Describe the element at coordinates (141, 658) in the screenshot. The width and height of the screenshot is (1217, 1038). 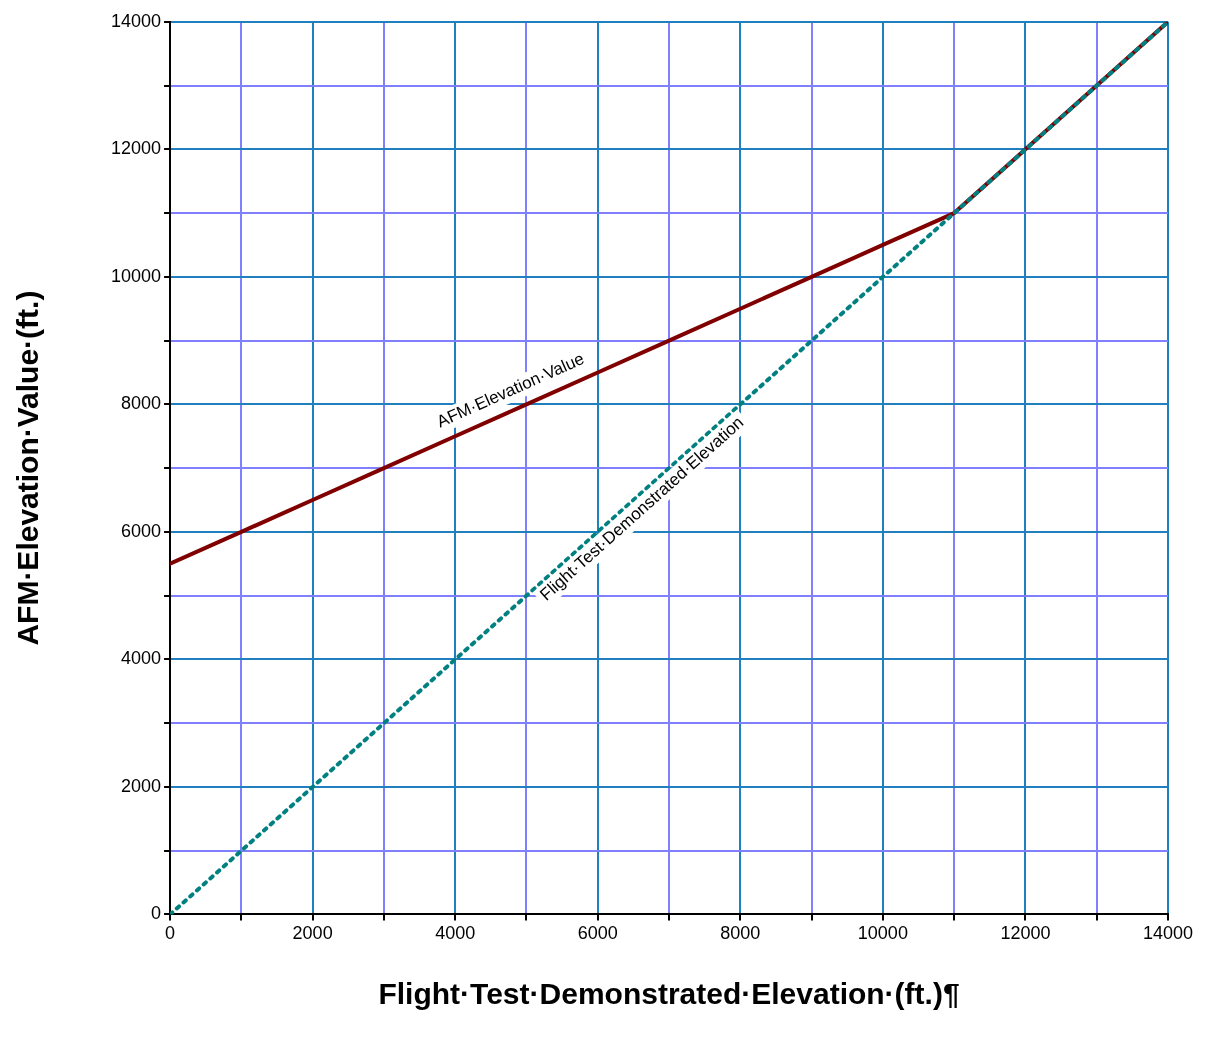
I see `y-tick-label: 4000` at that location.